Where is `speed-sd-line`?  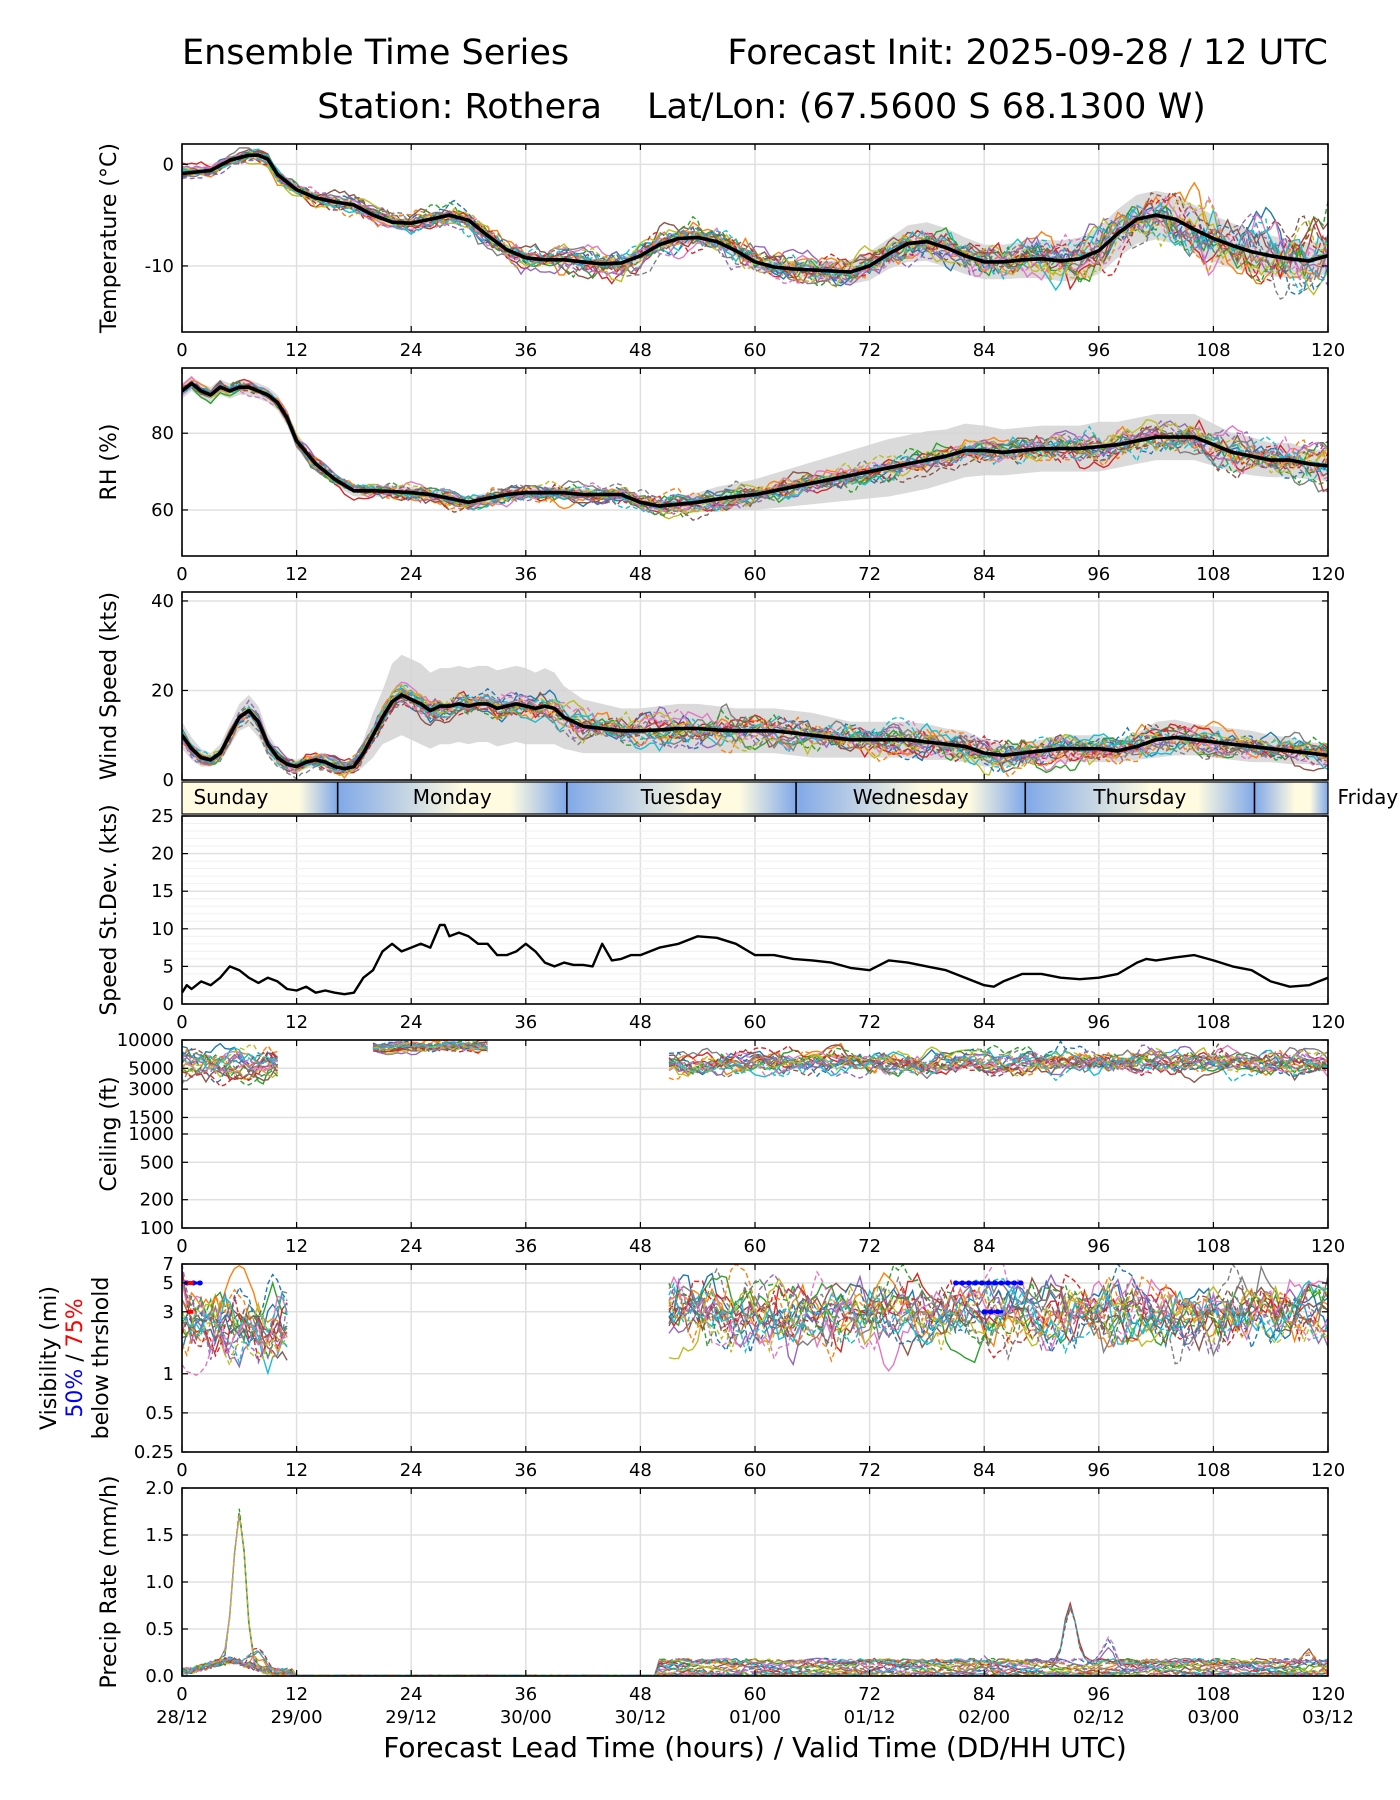
speed-sd-line is located at coordinates (754, 959).